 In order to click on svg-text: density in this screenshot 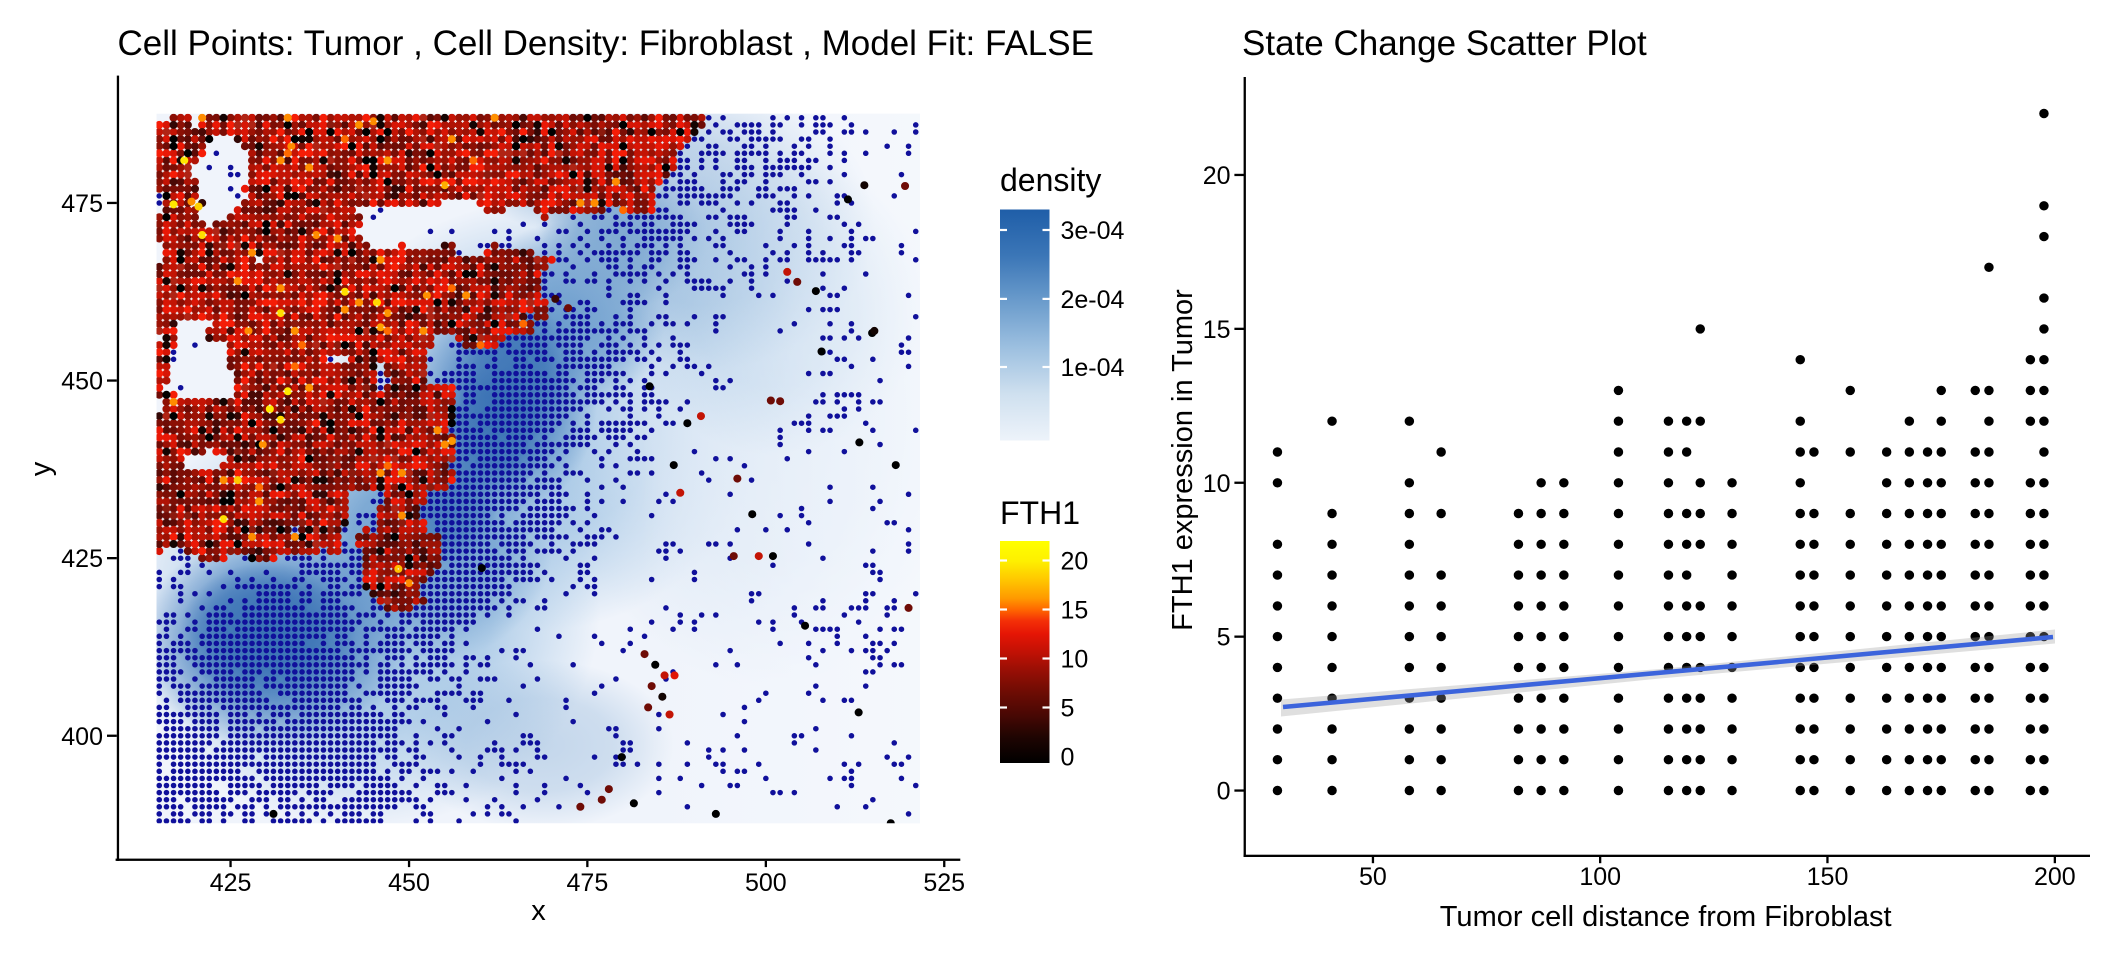, I will do `click(1050, 180)`.